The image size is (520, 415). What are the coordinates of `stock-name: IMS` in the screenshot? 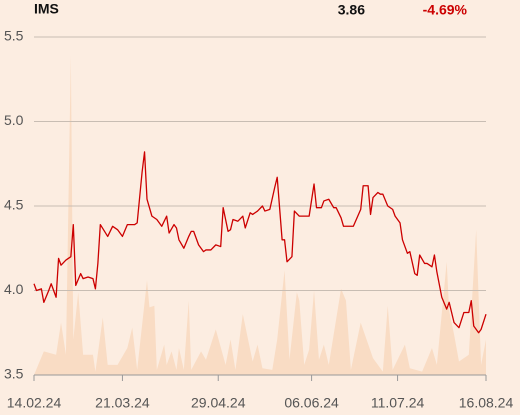 It's located at (46, 9).